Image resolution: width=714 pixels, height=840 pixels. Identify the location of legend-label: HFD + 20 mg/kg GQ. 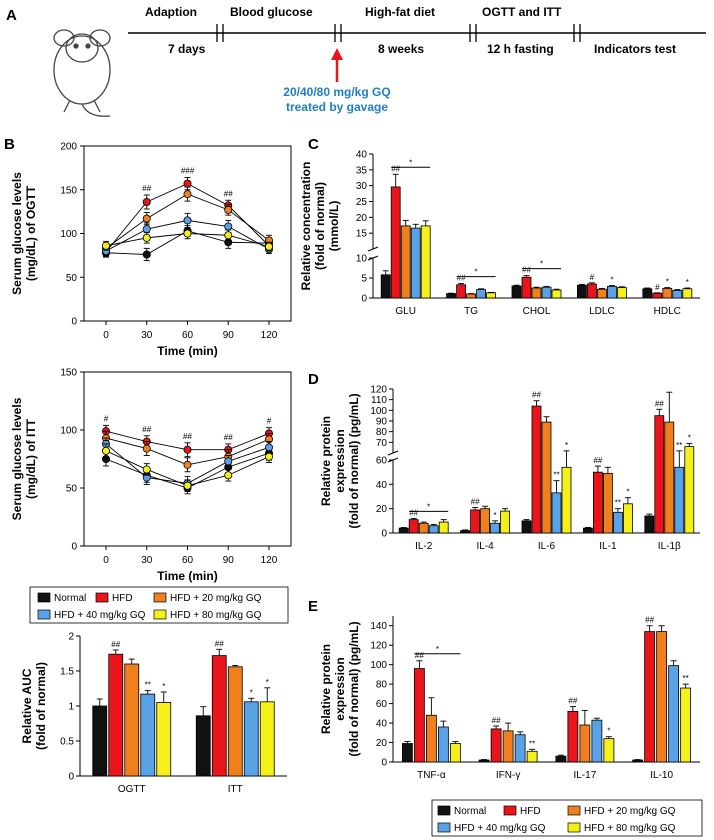
(216, 598).